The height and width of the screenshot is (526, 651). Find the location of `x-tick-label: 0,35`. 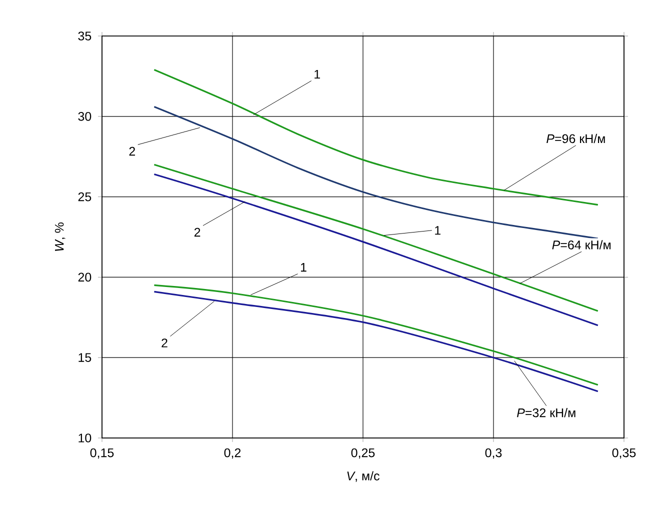

x-tick-label: 0,35 is located at coordinates (624, 453).